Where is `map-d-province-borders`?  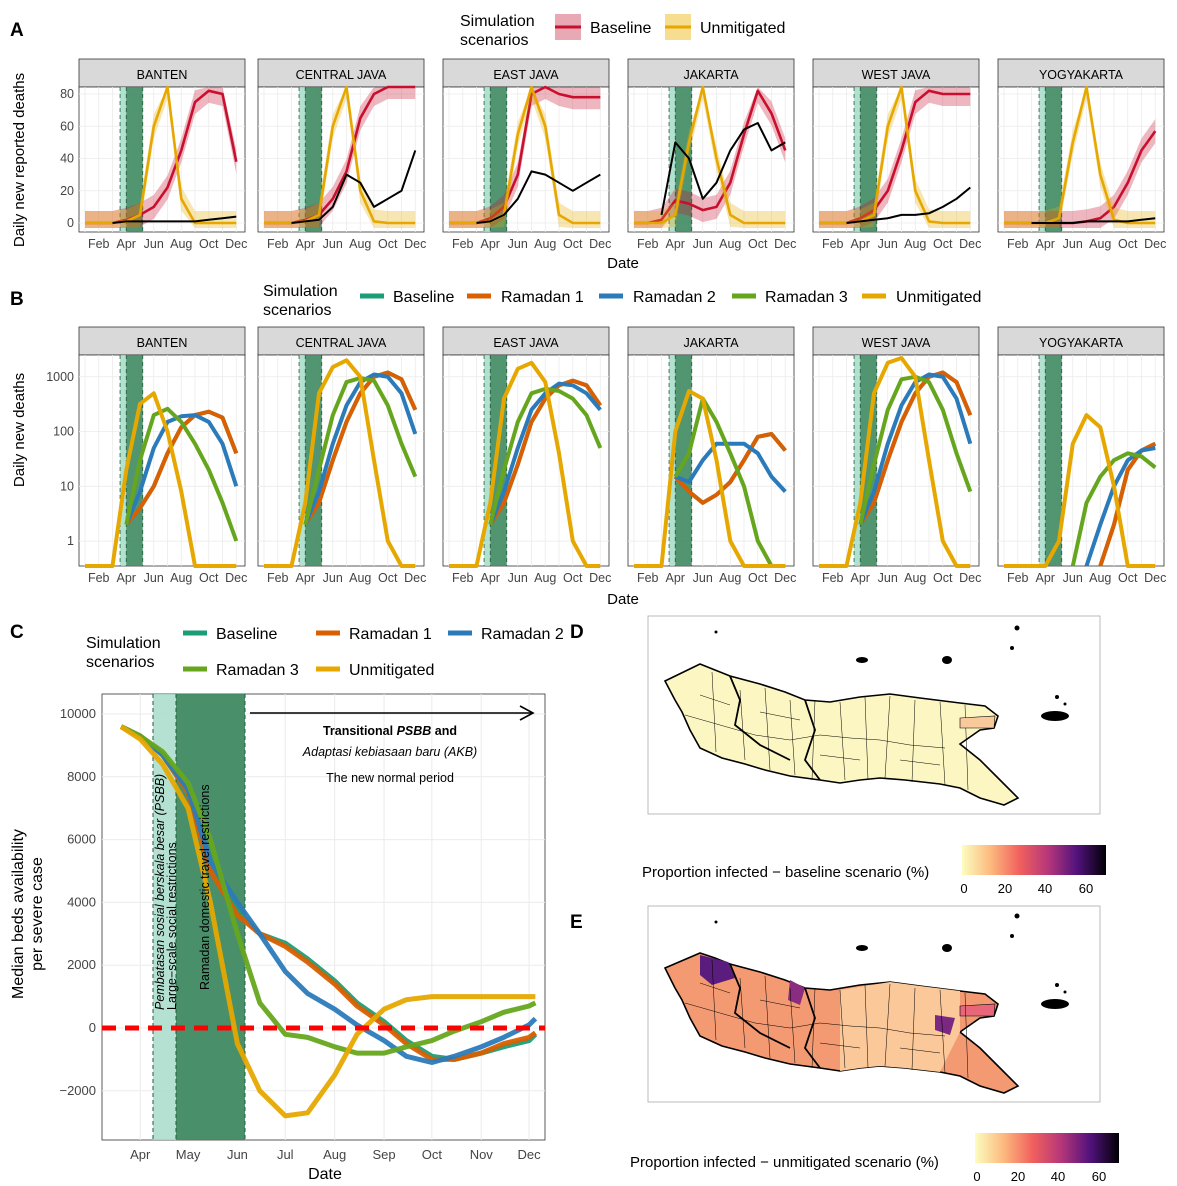
map-d-province-borders is located at coordinates (775, 728).